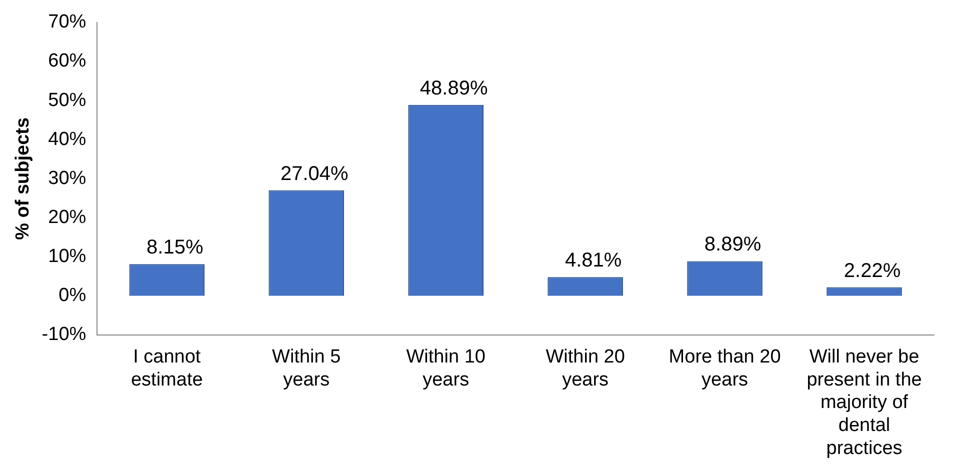 This screenshot has width=972, height=471. I want to click on data-label: 8.89%, so click(733, 245).